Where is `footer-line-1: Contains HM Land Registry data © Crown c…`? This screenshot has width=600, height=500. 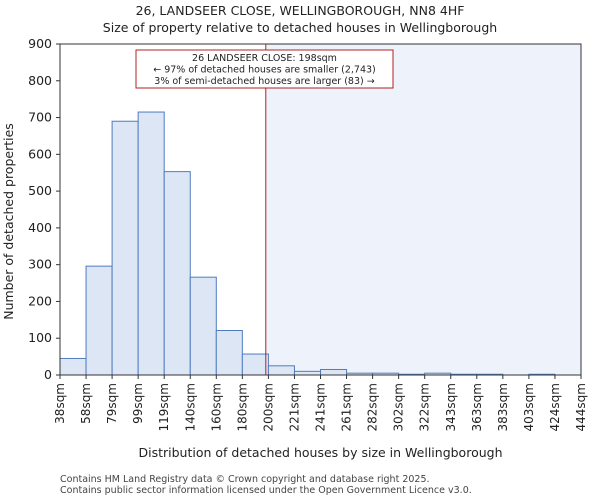
footer-line-1: Contains HM Land Registry data © Crown c… is located at coordinates (245, 479).